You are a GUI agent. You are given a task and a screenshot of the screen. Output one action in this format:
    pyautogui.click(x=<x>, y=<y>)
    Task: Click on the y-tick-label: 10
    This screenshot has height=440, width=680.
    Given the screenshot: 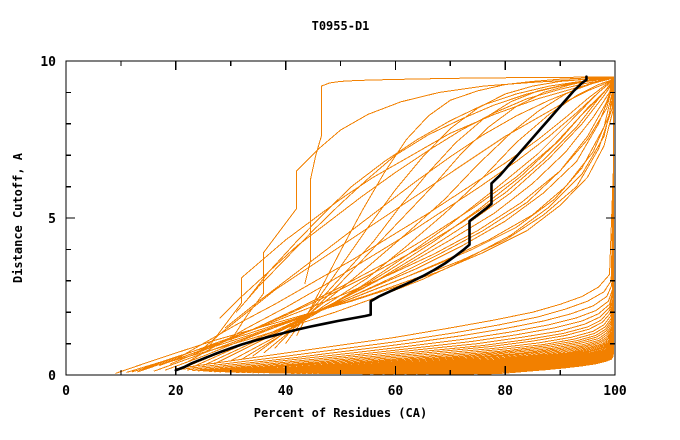 What is the action you would take?
    pyautogui.click(x=48, y=62)
    